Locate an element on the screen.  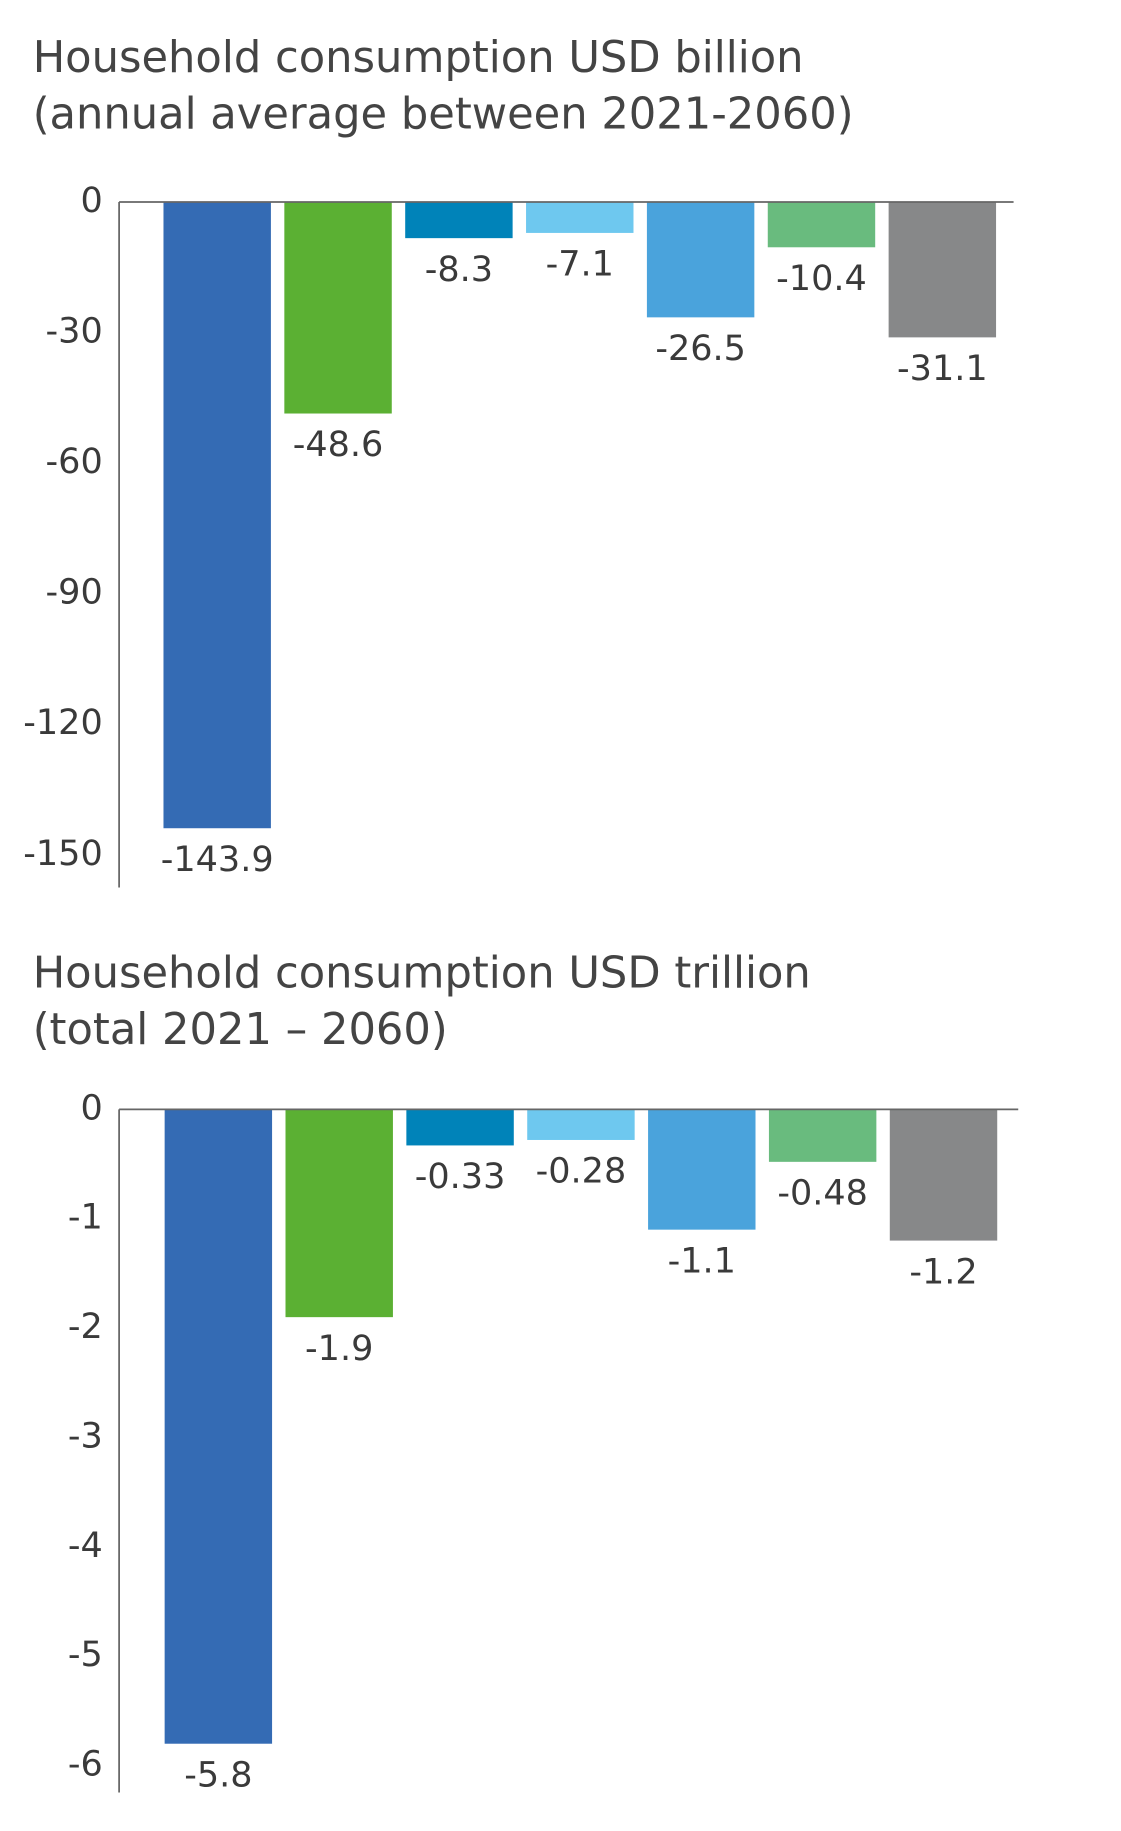
y-tick-label: -3 is located at coordinates (85, 1435).